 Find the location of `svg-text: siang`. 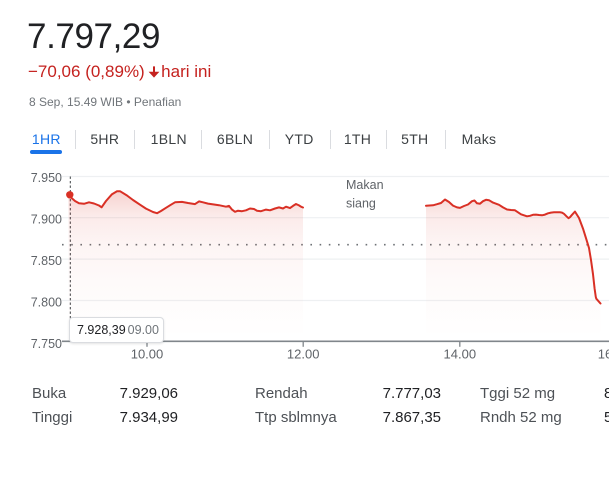

svg-text: siang is located at coordinates (361, 204).